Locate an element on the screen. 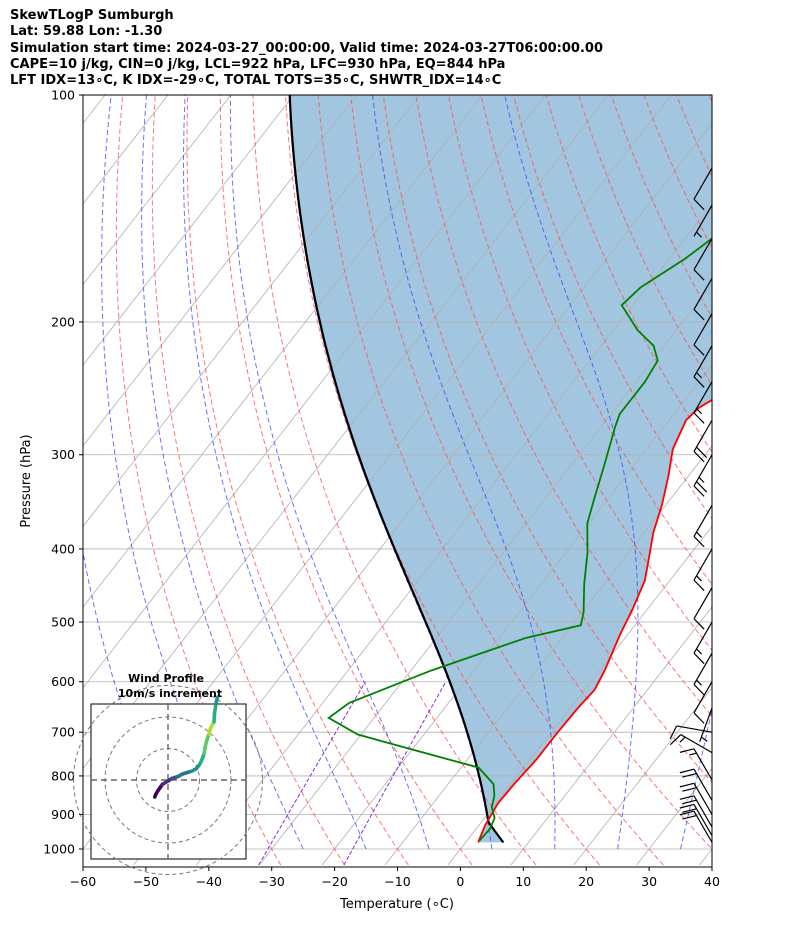 The height and width of the screenshot is (937, 794). hodograph-segment is located at coordinates (217, 700).